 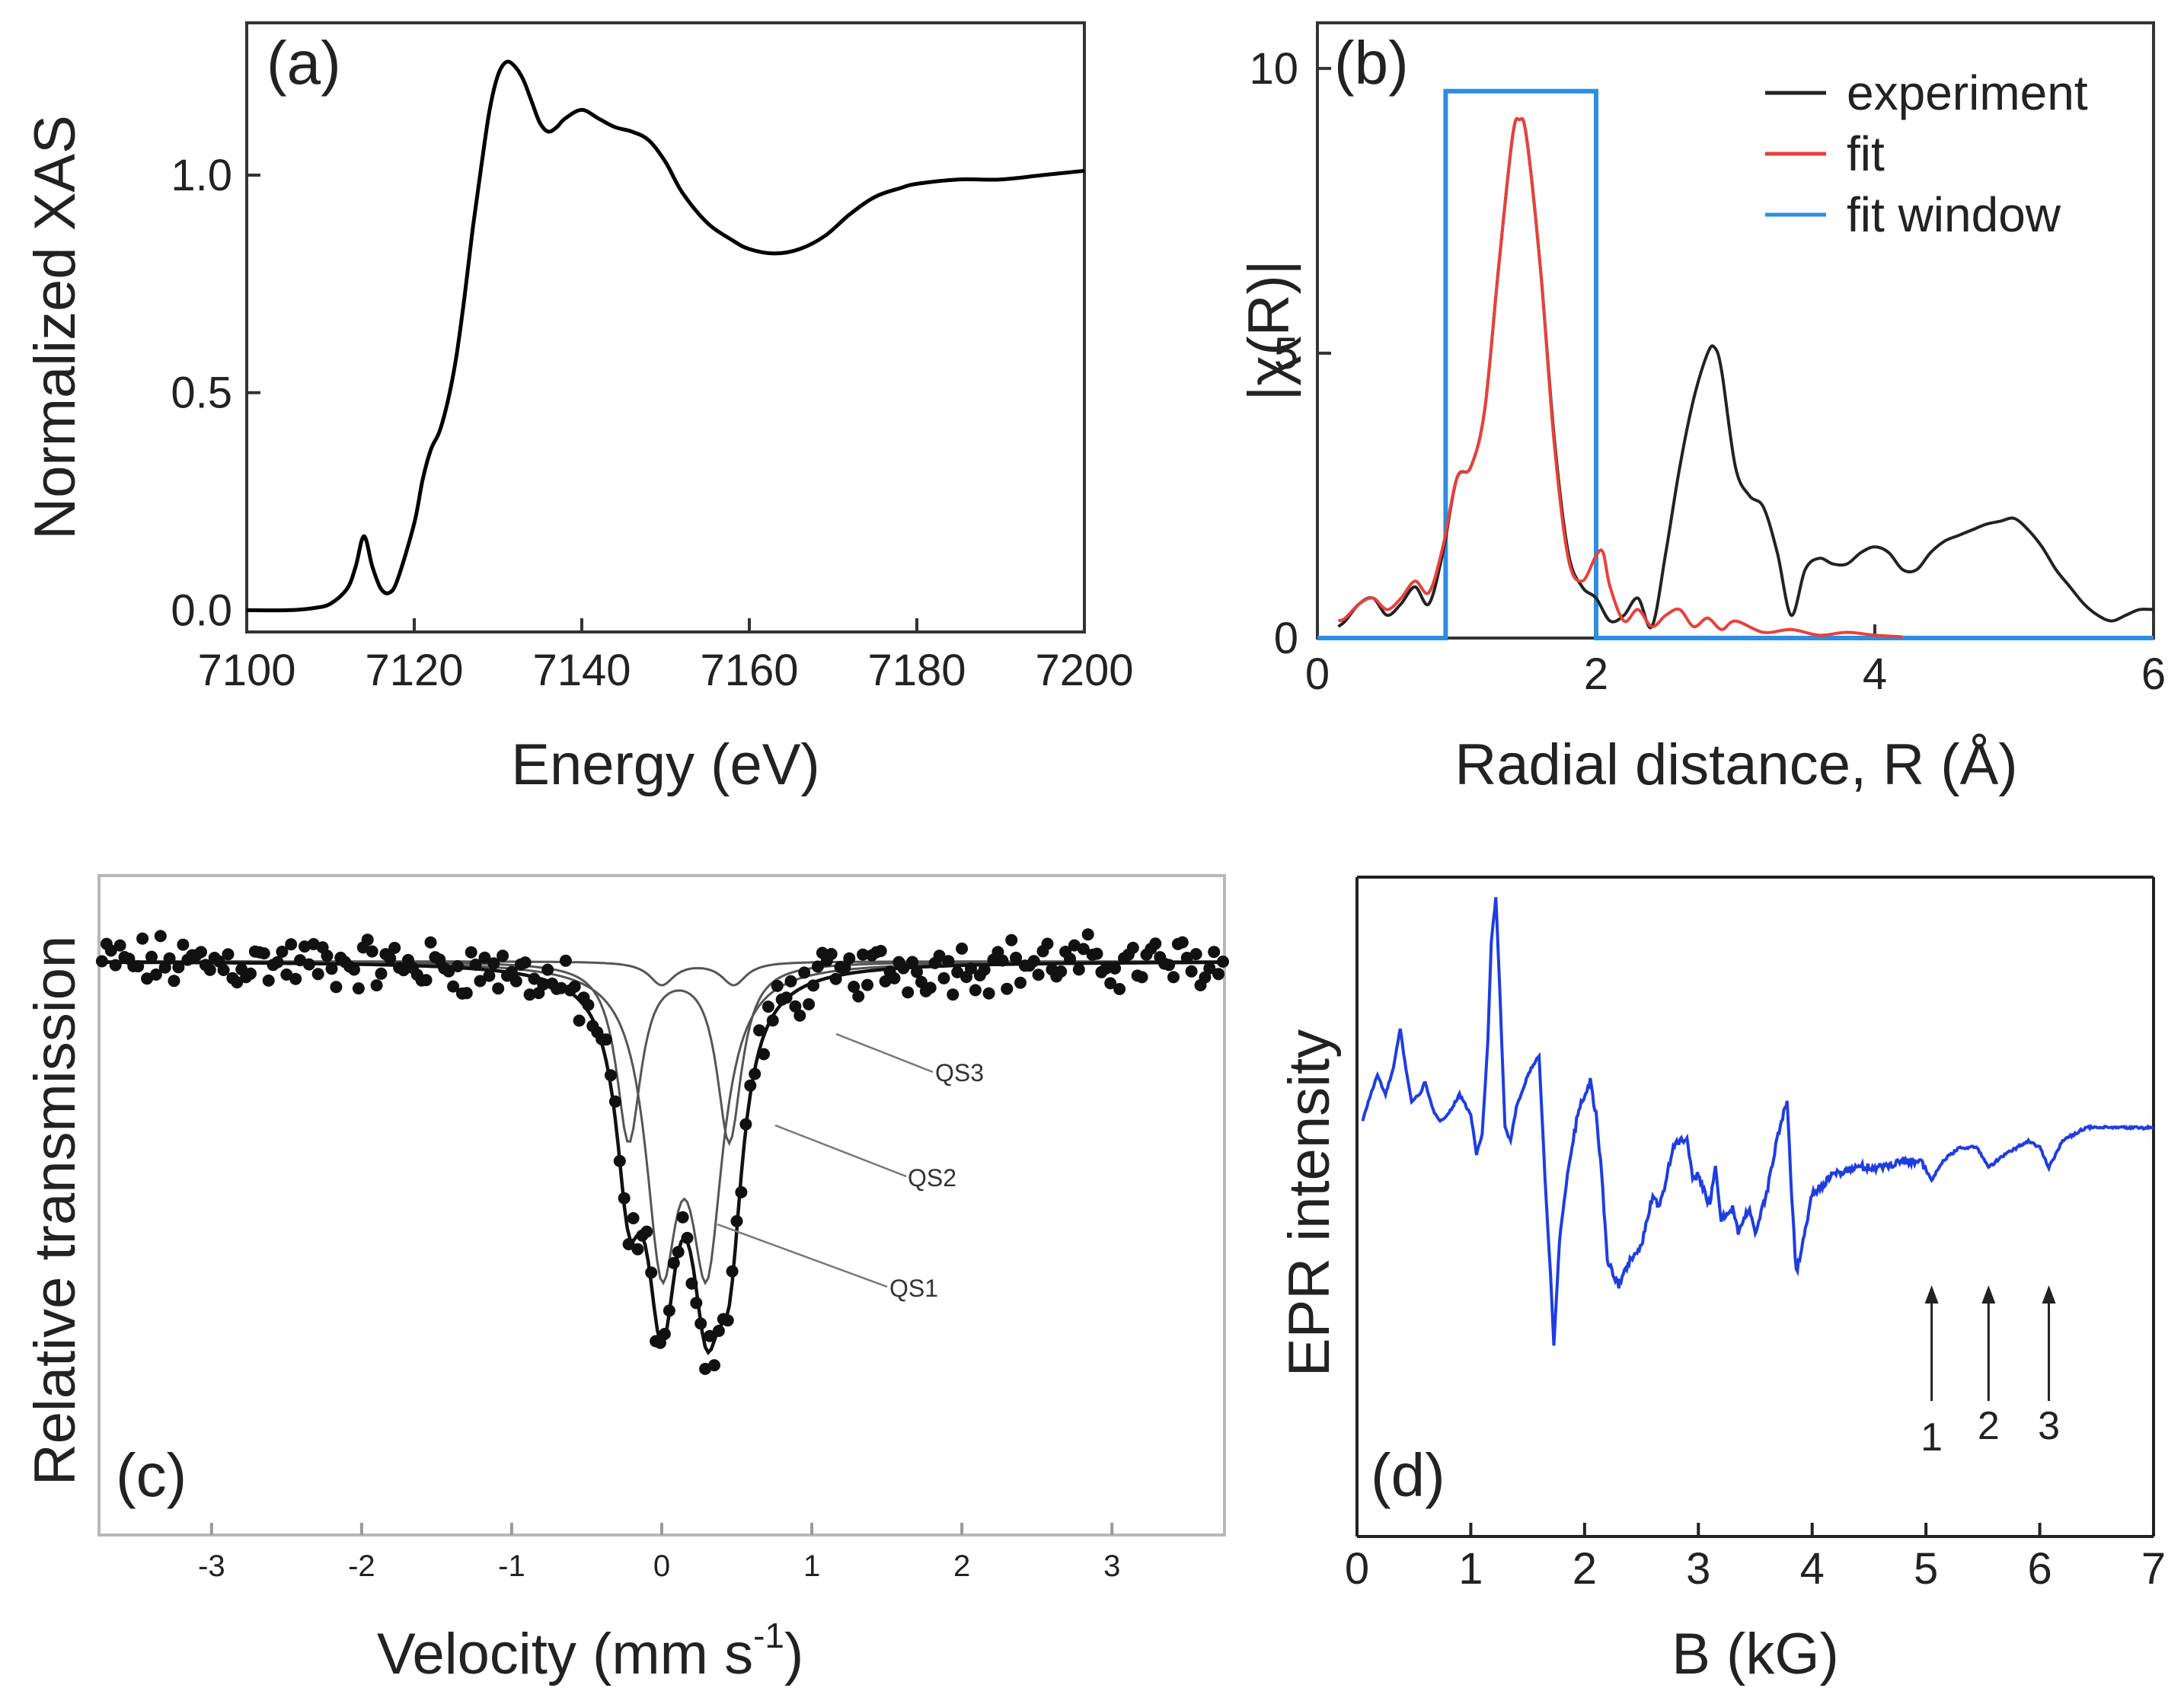 What do you see at coordinates (1931, 1294) in the screenshot?
I see `marker-arrow-head` at bounding box center [1931, 1294].